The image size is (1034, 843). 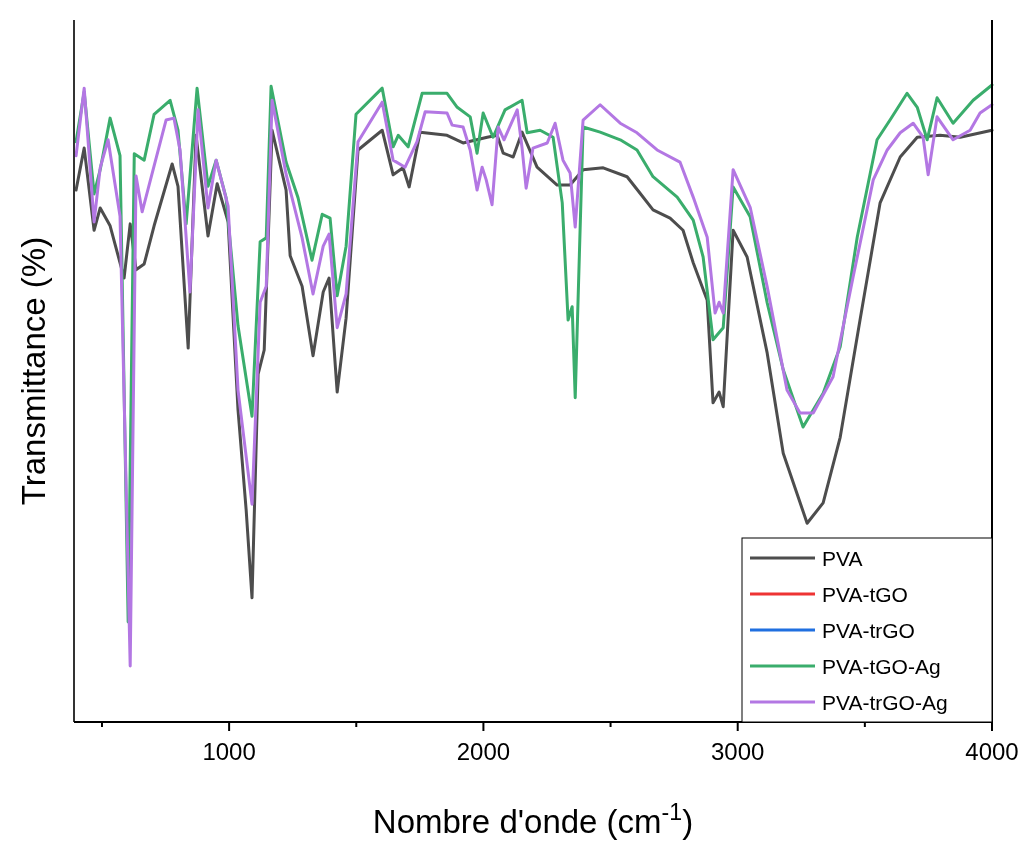 I want to click on x-tick-label: 2000, so click(x=483, y=751).